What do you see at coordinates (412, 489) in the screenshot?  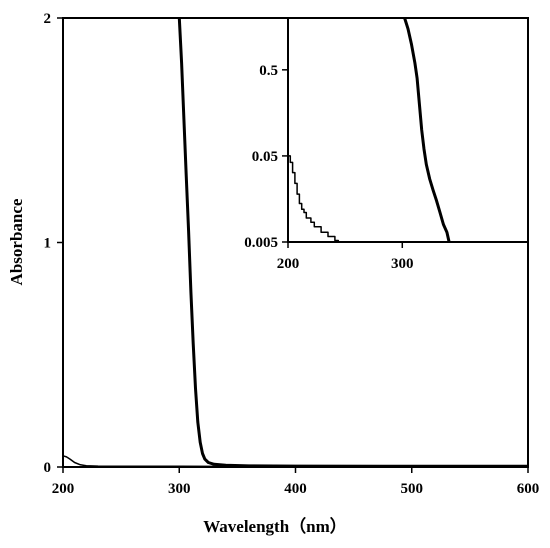 I see `x-tick-label: 500` at bounding box center [412, 489].